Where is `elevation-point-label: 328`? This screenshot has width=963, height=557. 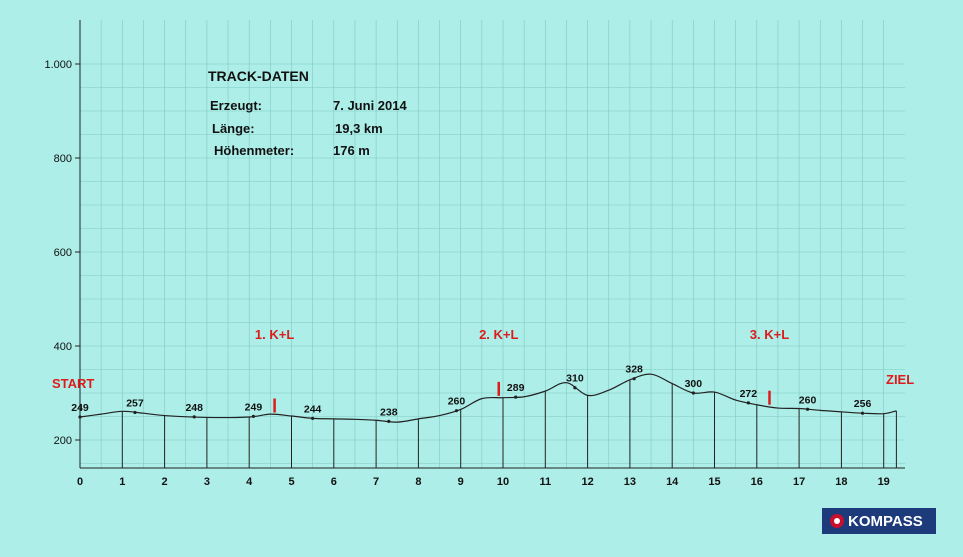
elevation-point-label: 328 is located at coordinates (634, 370).